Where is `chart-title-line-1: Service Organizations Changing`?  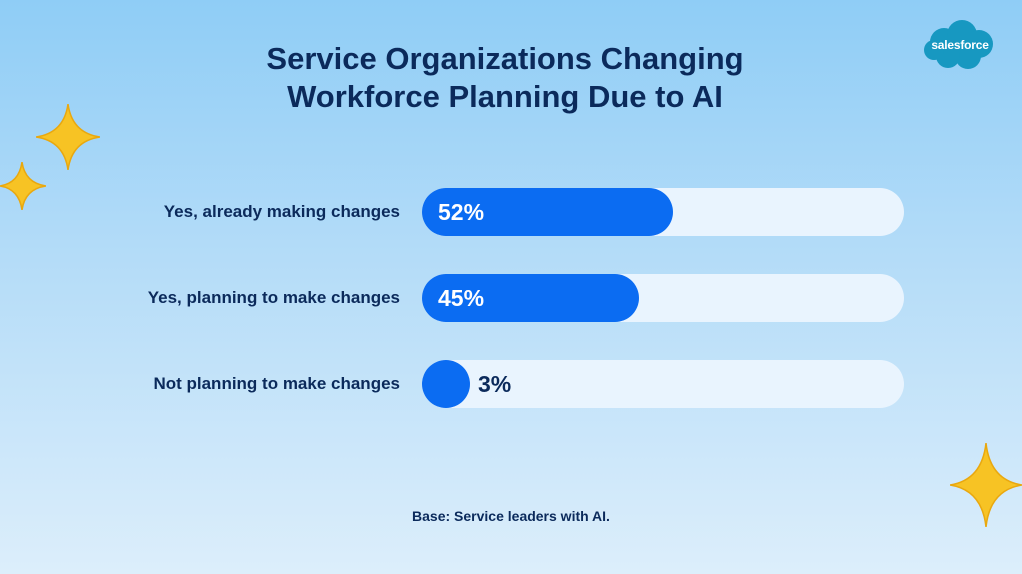
chart-title-line-1: Service Organizations Changing is located at coordinates (505, 58).